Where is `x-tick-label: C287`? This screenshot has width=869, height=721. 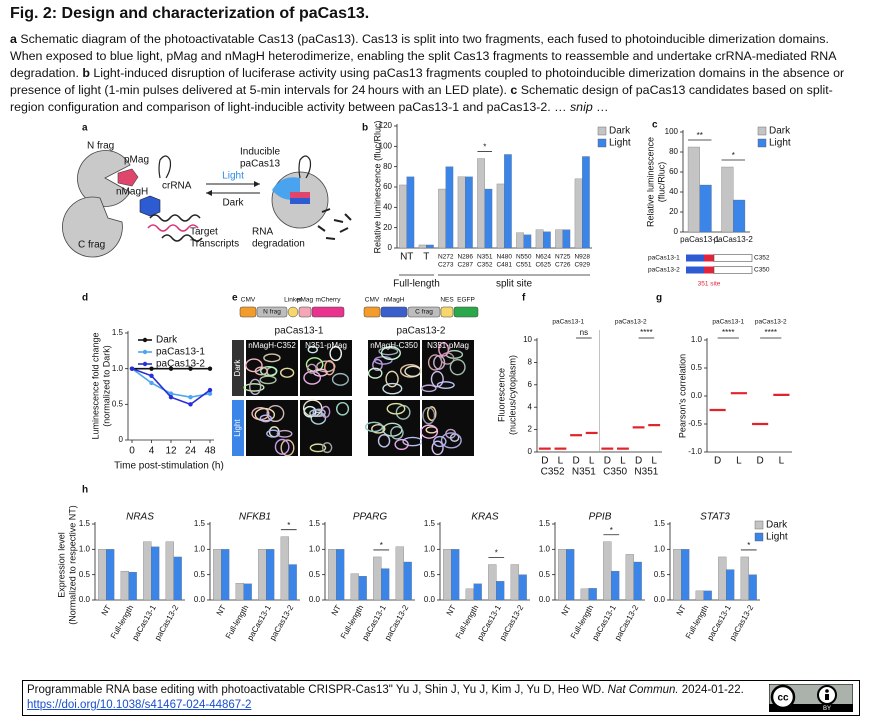 x-tick-label: C287 is located at coordinates (465, 265).